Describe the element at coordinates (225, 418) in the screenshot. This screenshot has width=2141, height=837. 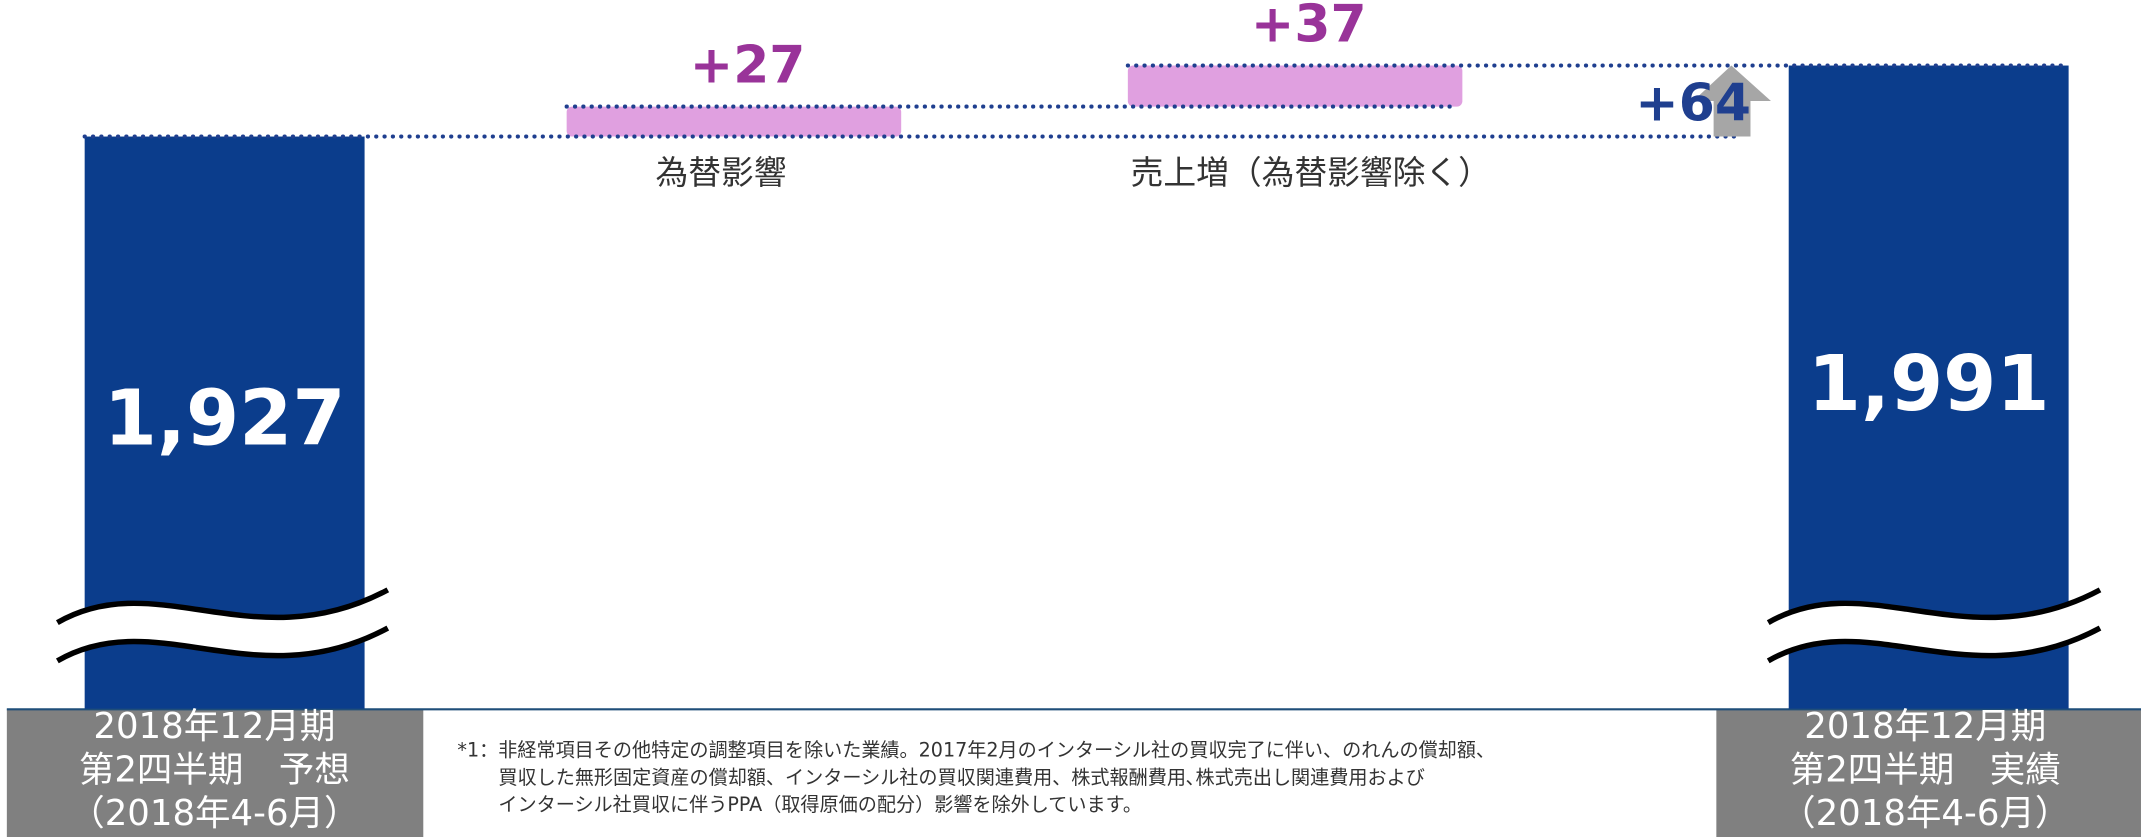
I see `value-label: 1,927` at that location.